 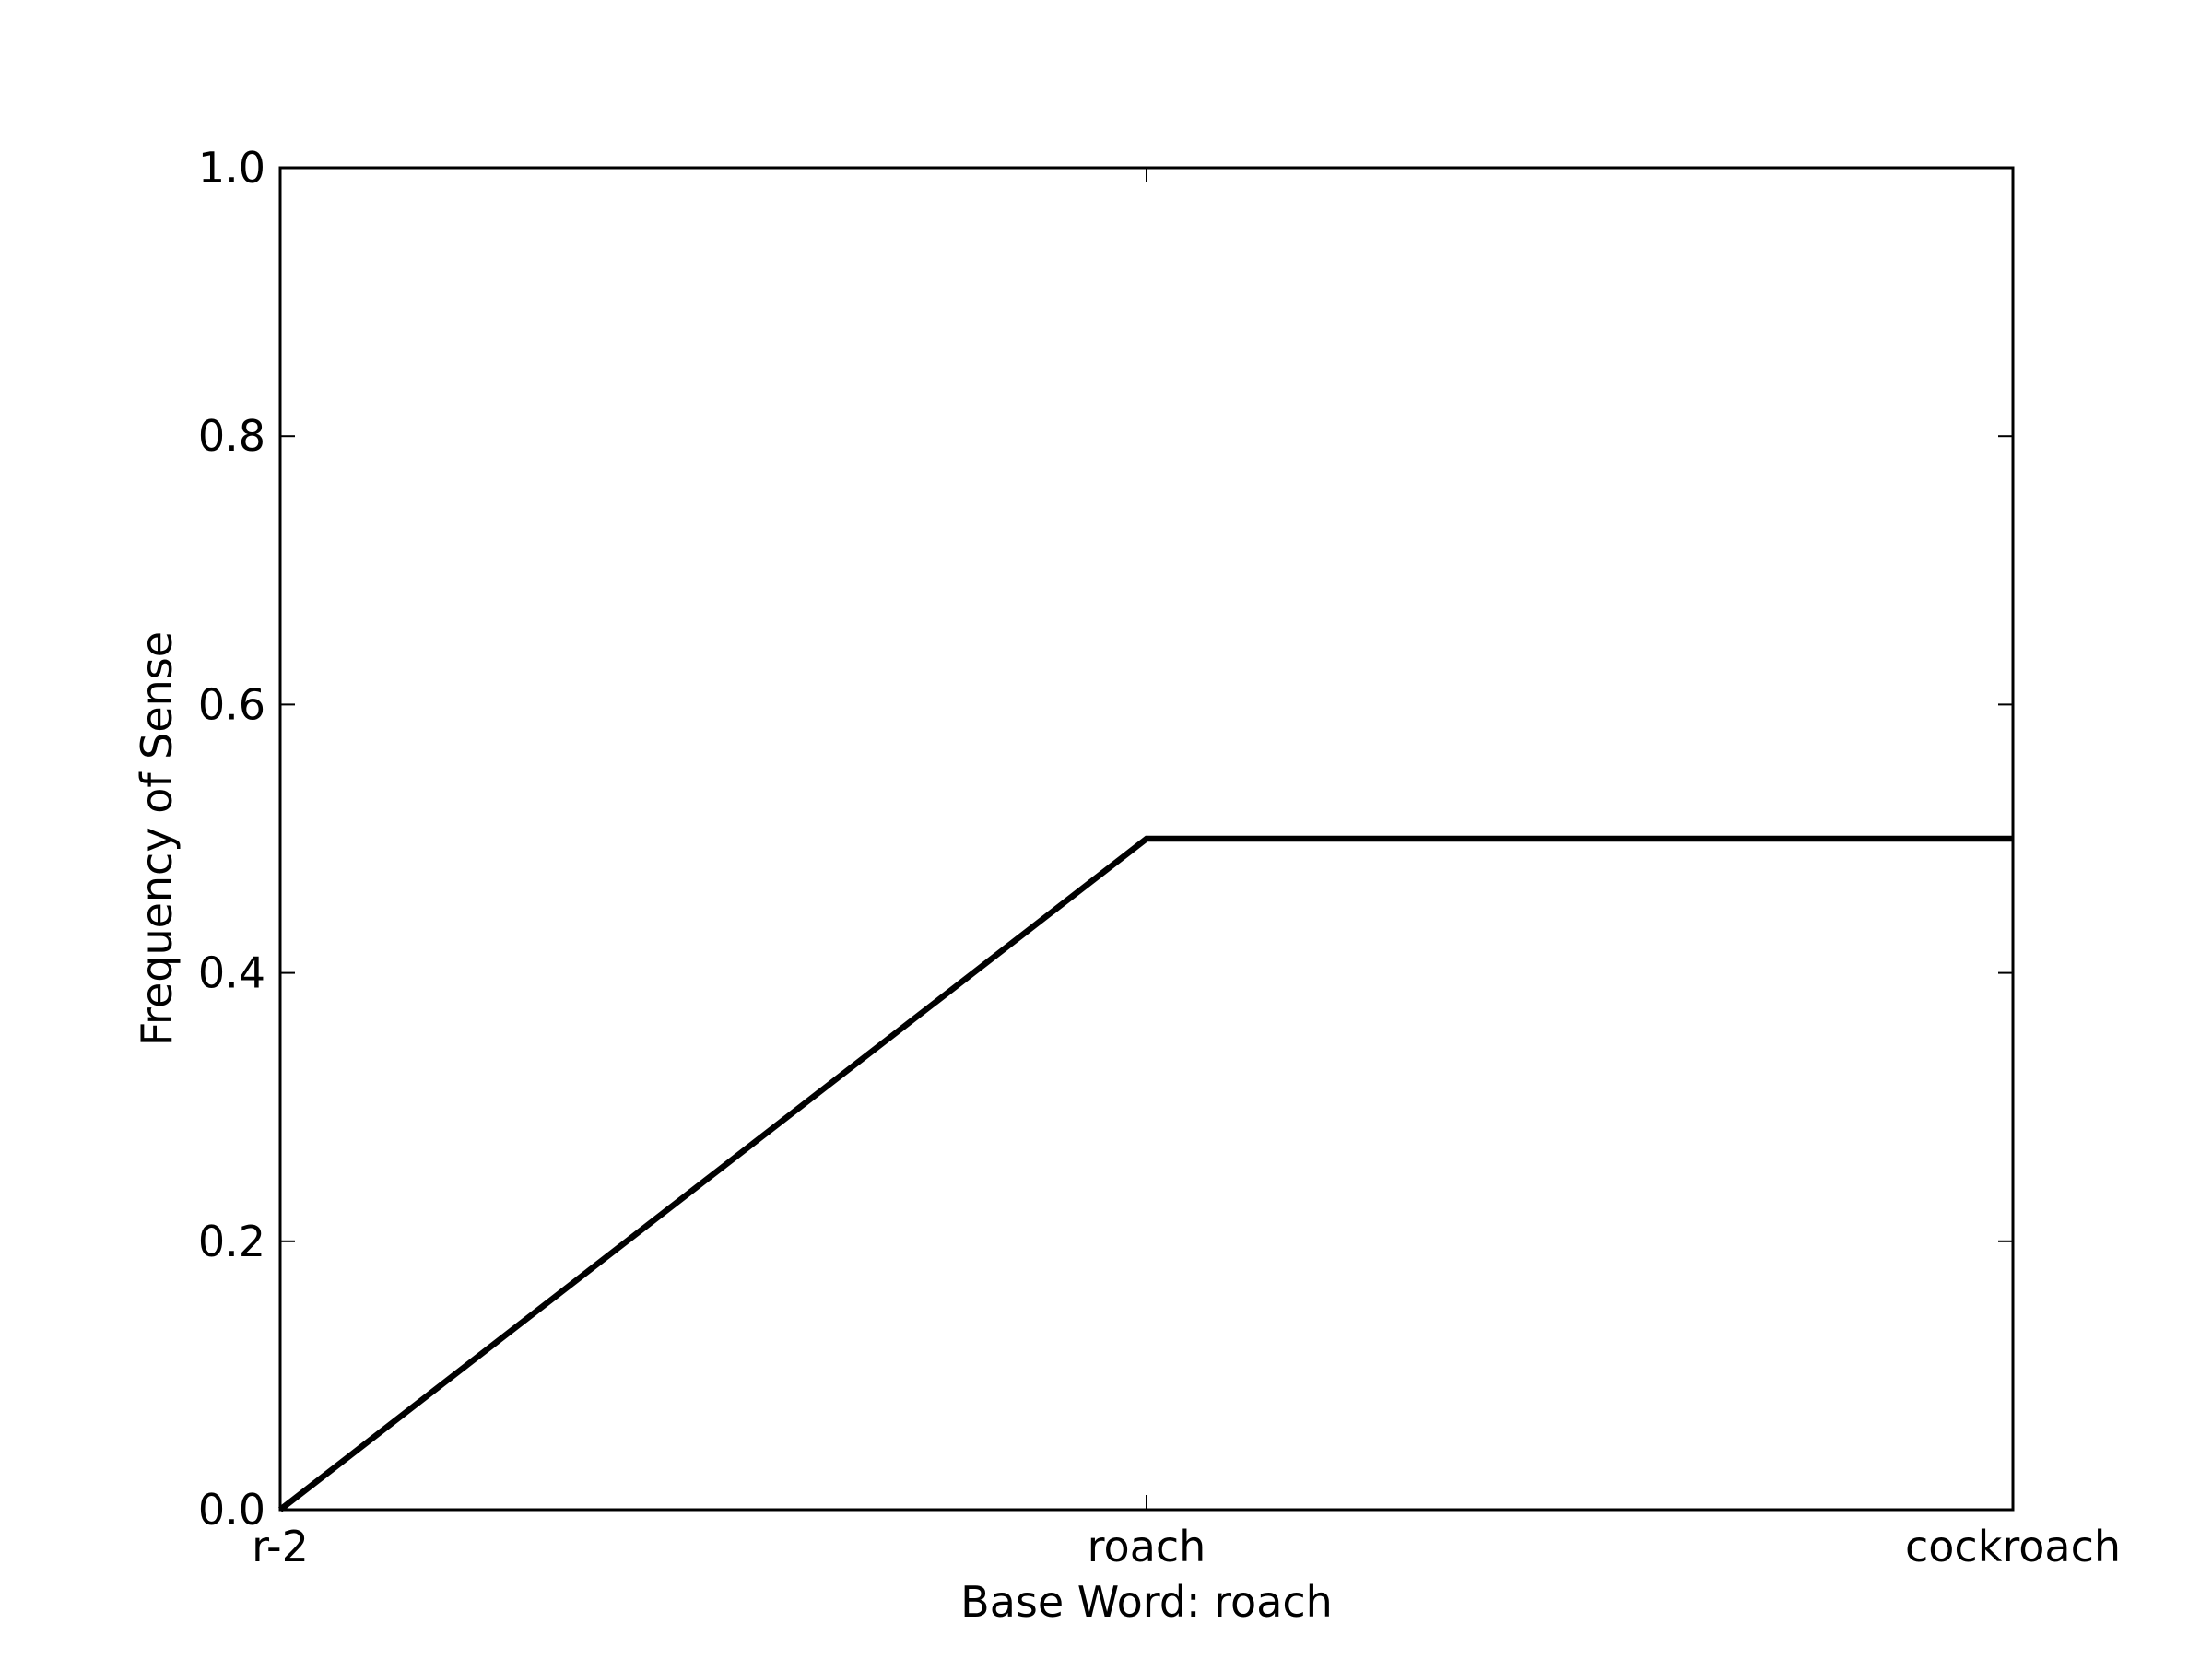 I want to click on y-axis-label: Frequency of Sense, so click(x=157, y=838).